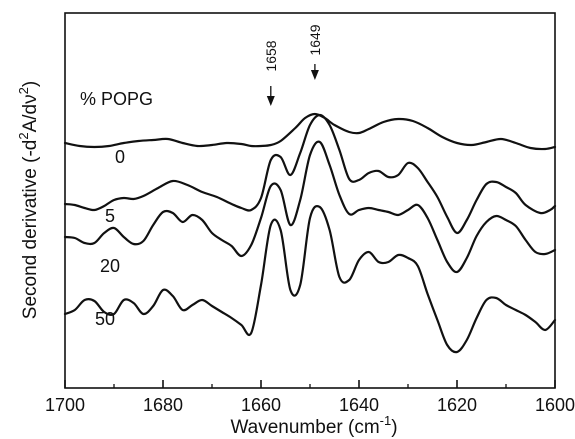 This screenshot has height=439, width=575. What do you see at coordinates (261, 405) in the screenshot?
I see `x-tick-label: 1660` at bounding box center [261, 405].